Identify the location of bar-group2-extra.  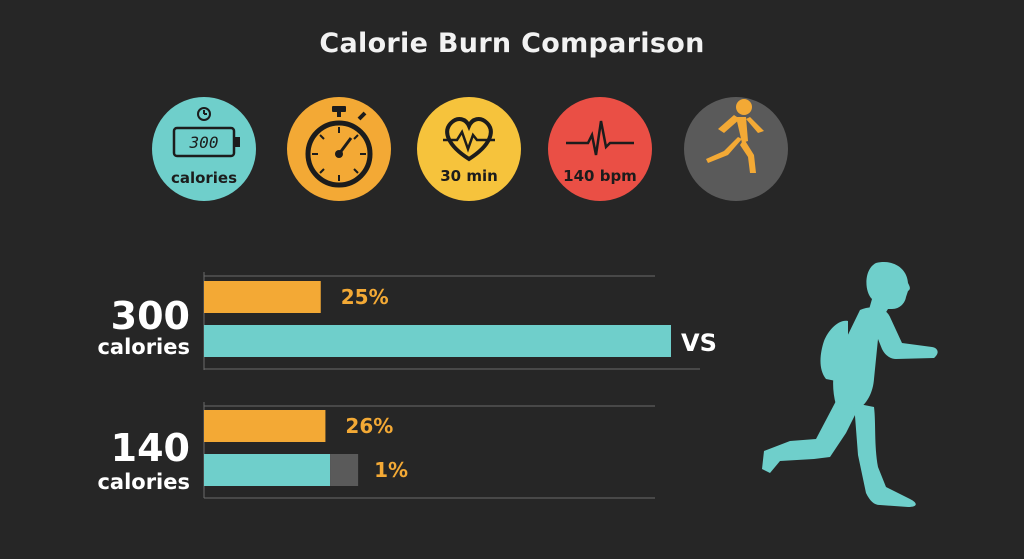
(344, 470).